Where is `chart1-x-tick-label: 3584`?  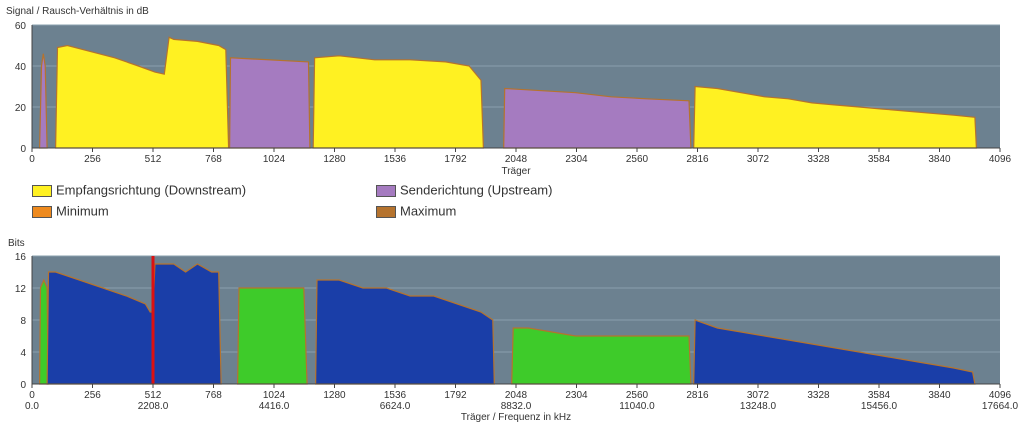
chart1-x-tick-label: 3584 is located at coordinates (879, 159).